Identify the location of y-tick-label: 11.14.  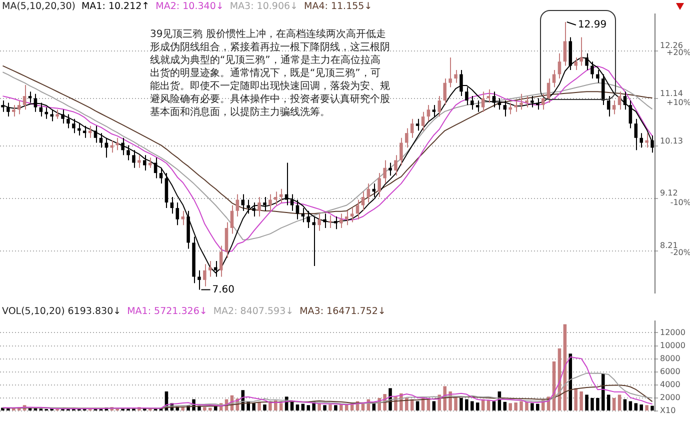
(671, 93).